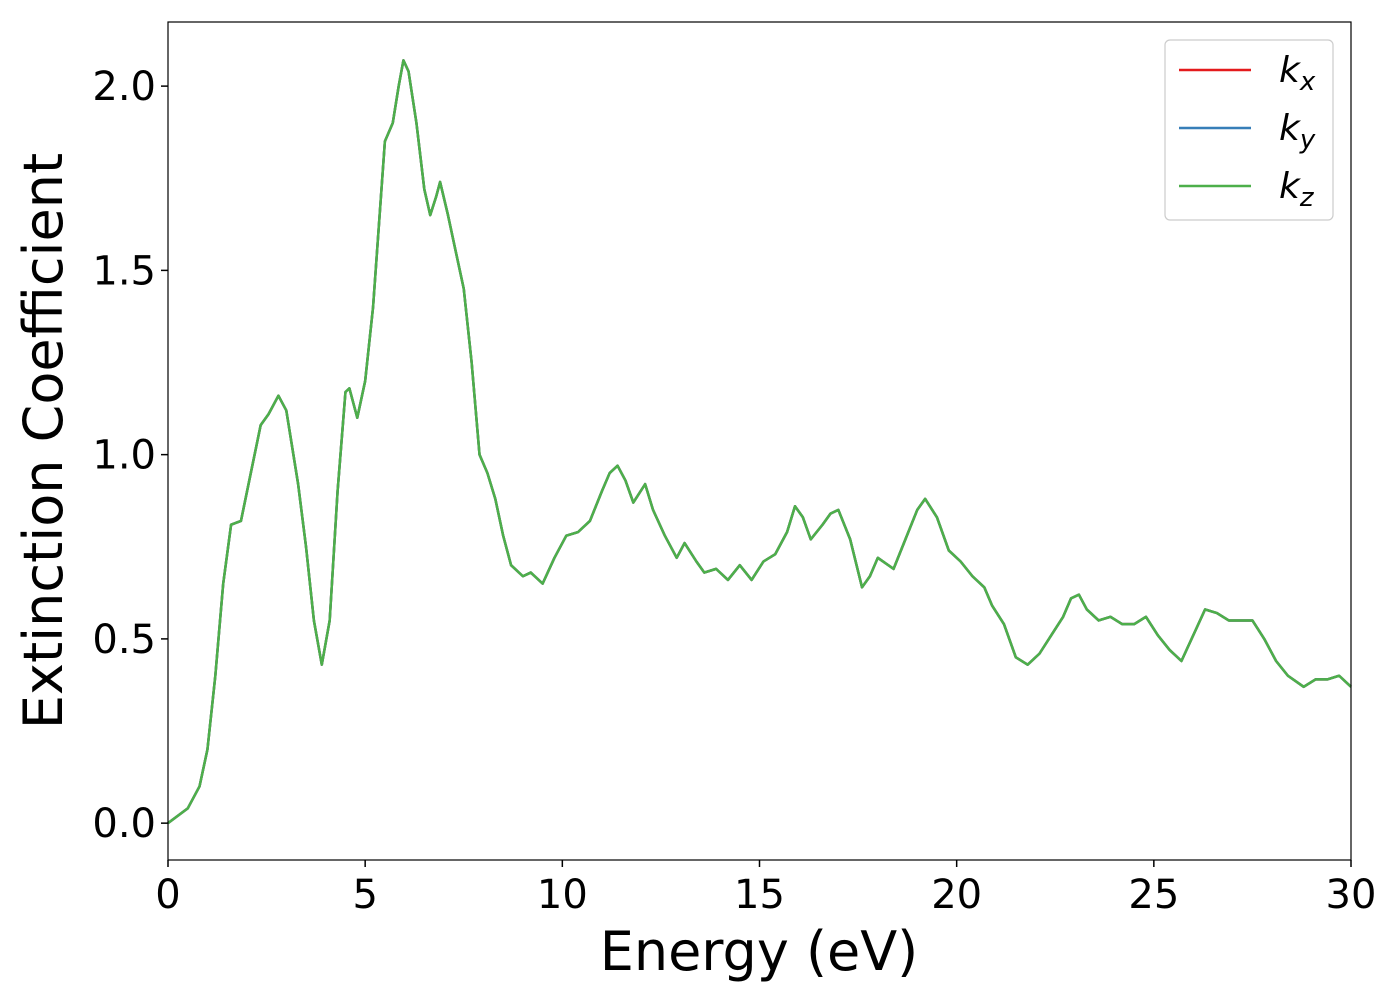 This screenshot has width=1400, height=1000. I want to click on x-tick-label: 30, so click(1351, 895).